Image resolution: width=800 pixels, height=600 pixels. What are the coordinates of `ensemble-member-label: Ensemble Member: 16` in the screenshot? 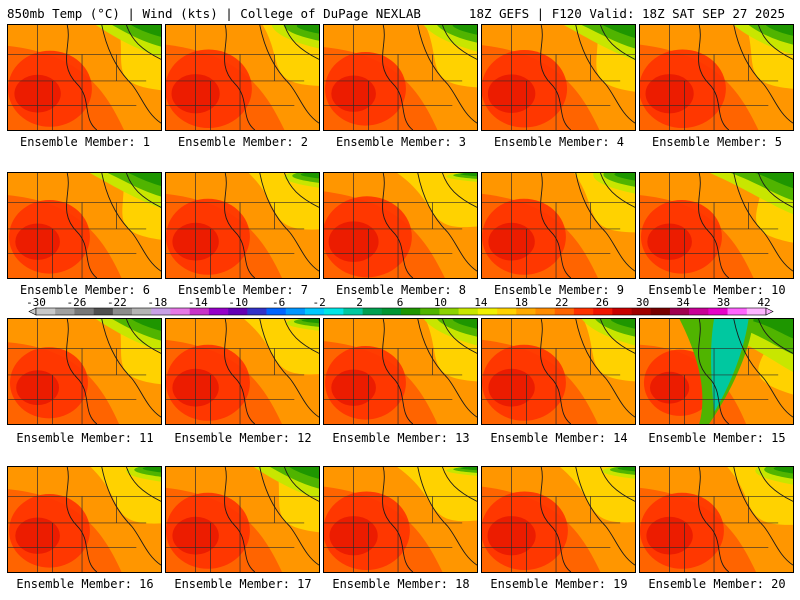 It's located at (85, 584).